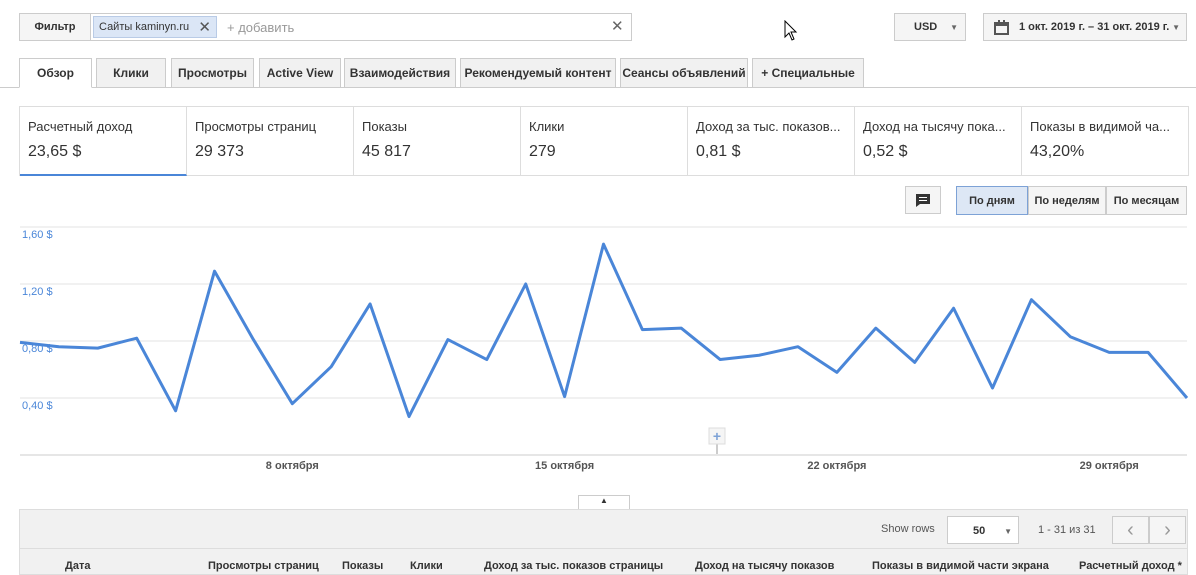 Image resolution: width=1196 pixels, height=575 pixels. I want to click on rows-select: 50 ▼, so click(983, 530).